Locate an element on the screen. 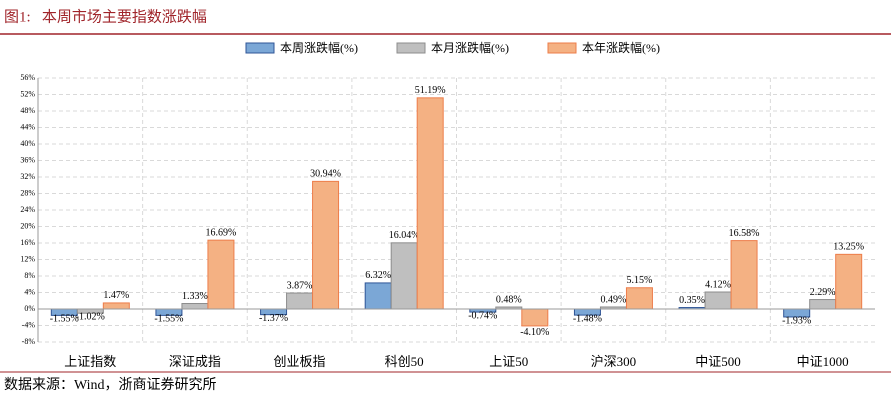 The image size is (891, 405). value-label: -1.02% is located at coordinates (90, 317).